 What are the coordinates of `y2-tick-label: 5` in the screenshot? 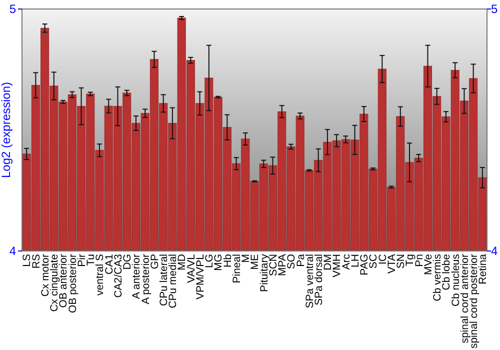 It's located at (494, 9).